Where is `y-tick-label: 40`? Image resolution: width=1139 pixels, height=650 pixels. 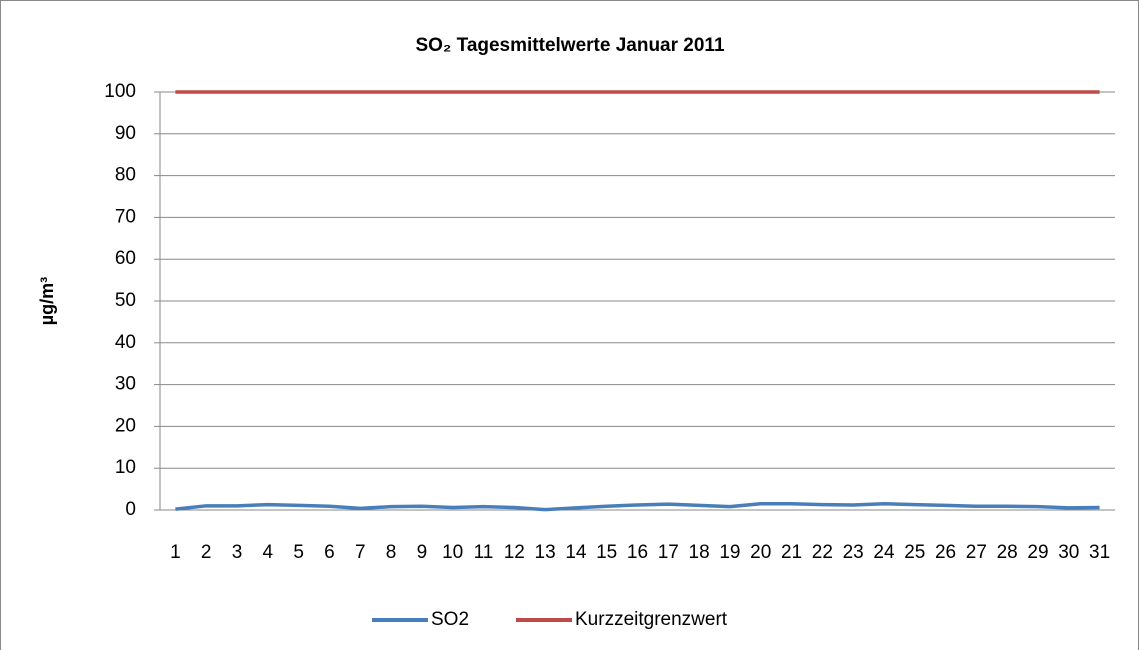 y-tick-label: 40 is located at coordinates (125, 342).